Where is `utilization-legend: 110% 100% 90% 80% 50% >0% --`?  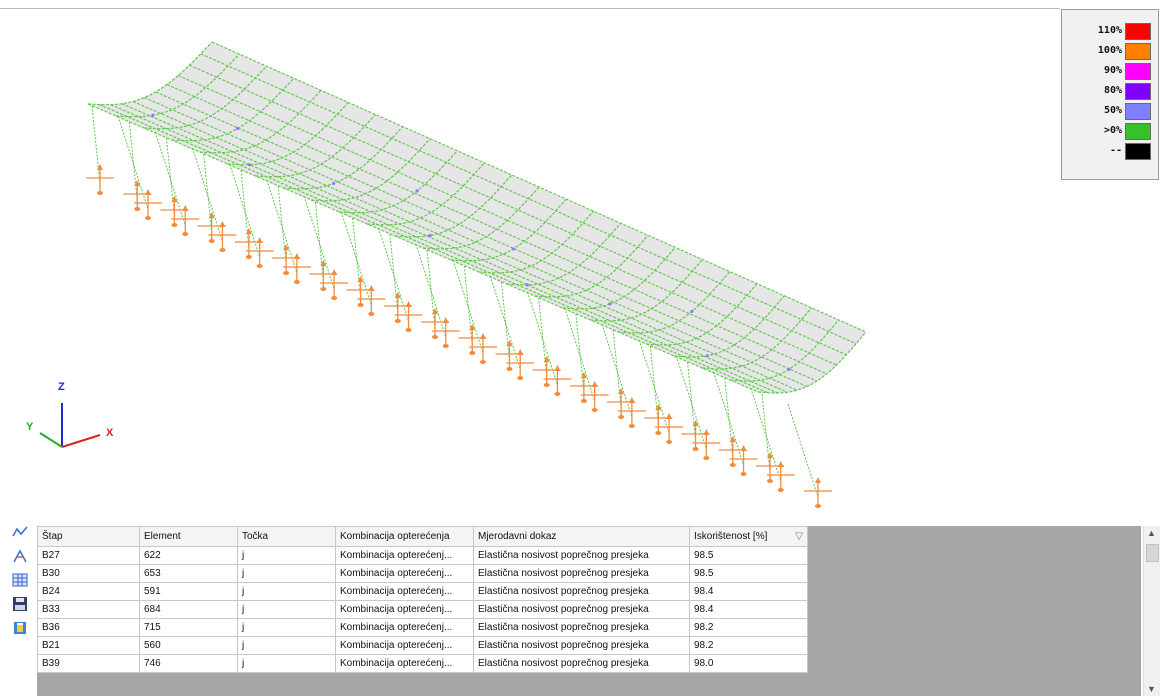
utilization-legend: 110% 100% 90% 80% 50% >0% -- is located at coordinates (1110, 94).